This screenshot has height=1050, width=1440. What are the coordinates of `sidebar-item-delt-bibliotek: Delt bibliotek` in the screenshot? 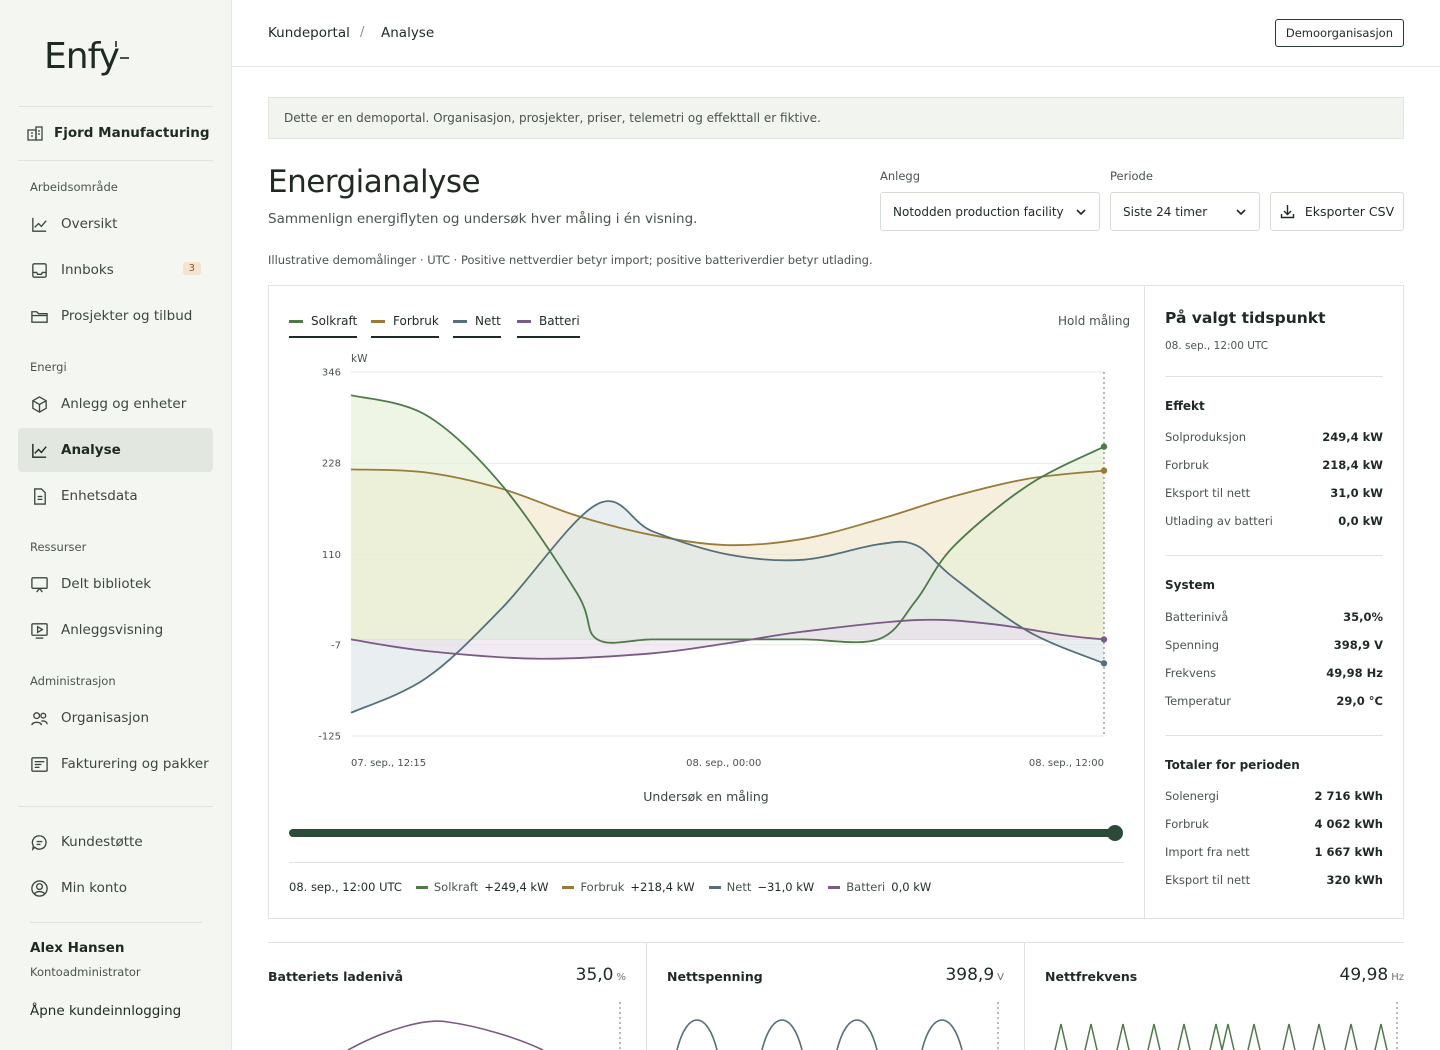 It's located at (115, 584).